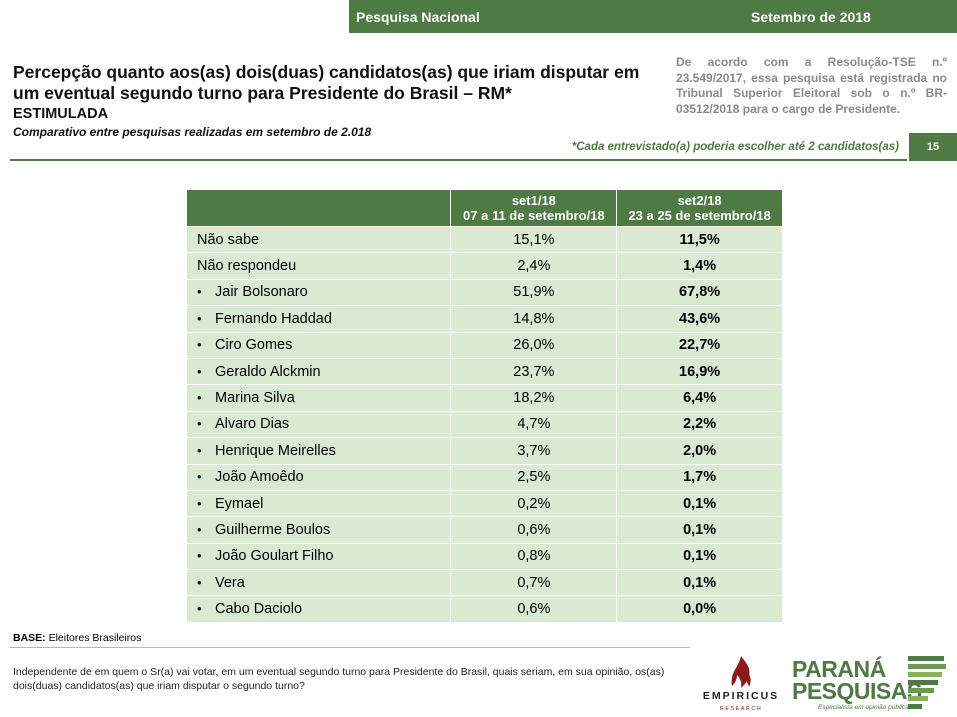 The image size is (957, 717). What do you see at coordinates (247, 266) in the screenshot?
I see `row-label: Não respondeu` at bounding box center [247, 266].